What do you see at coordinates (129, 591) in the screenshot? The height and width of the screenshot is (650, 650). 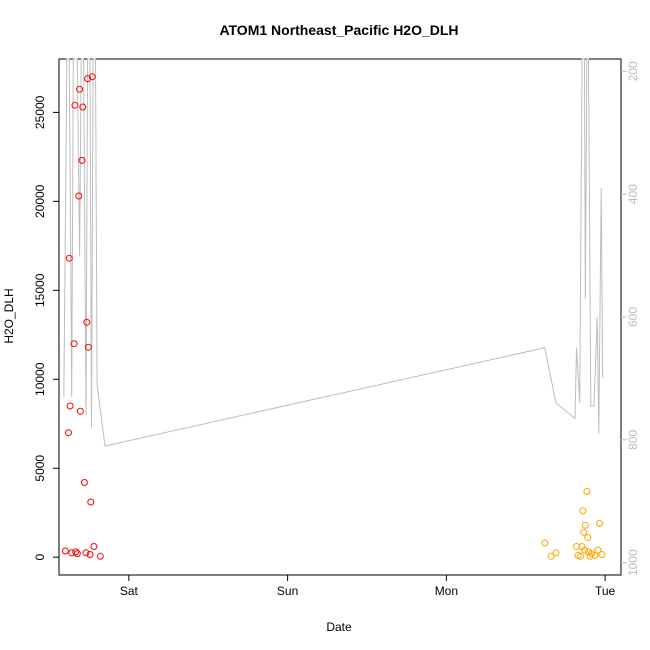 I see `x-tick-label-0: Sat` at bounding box center [129, 591].